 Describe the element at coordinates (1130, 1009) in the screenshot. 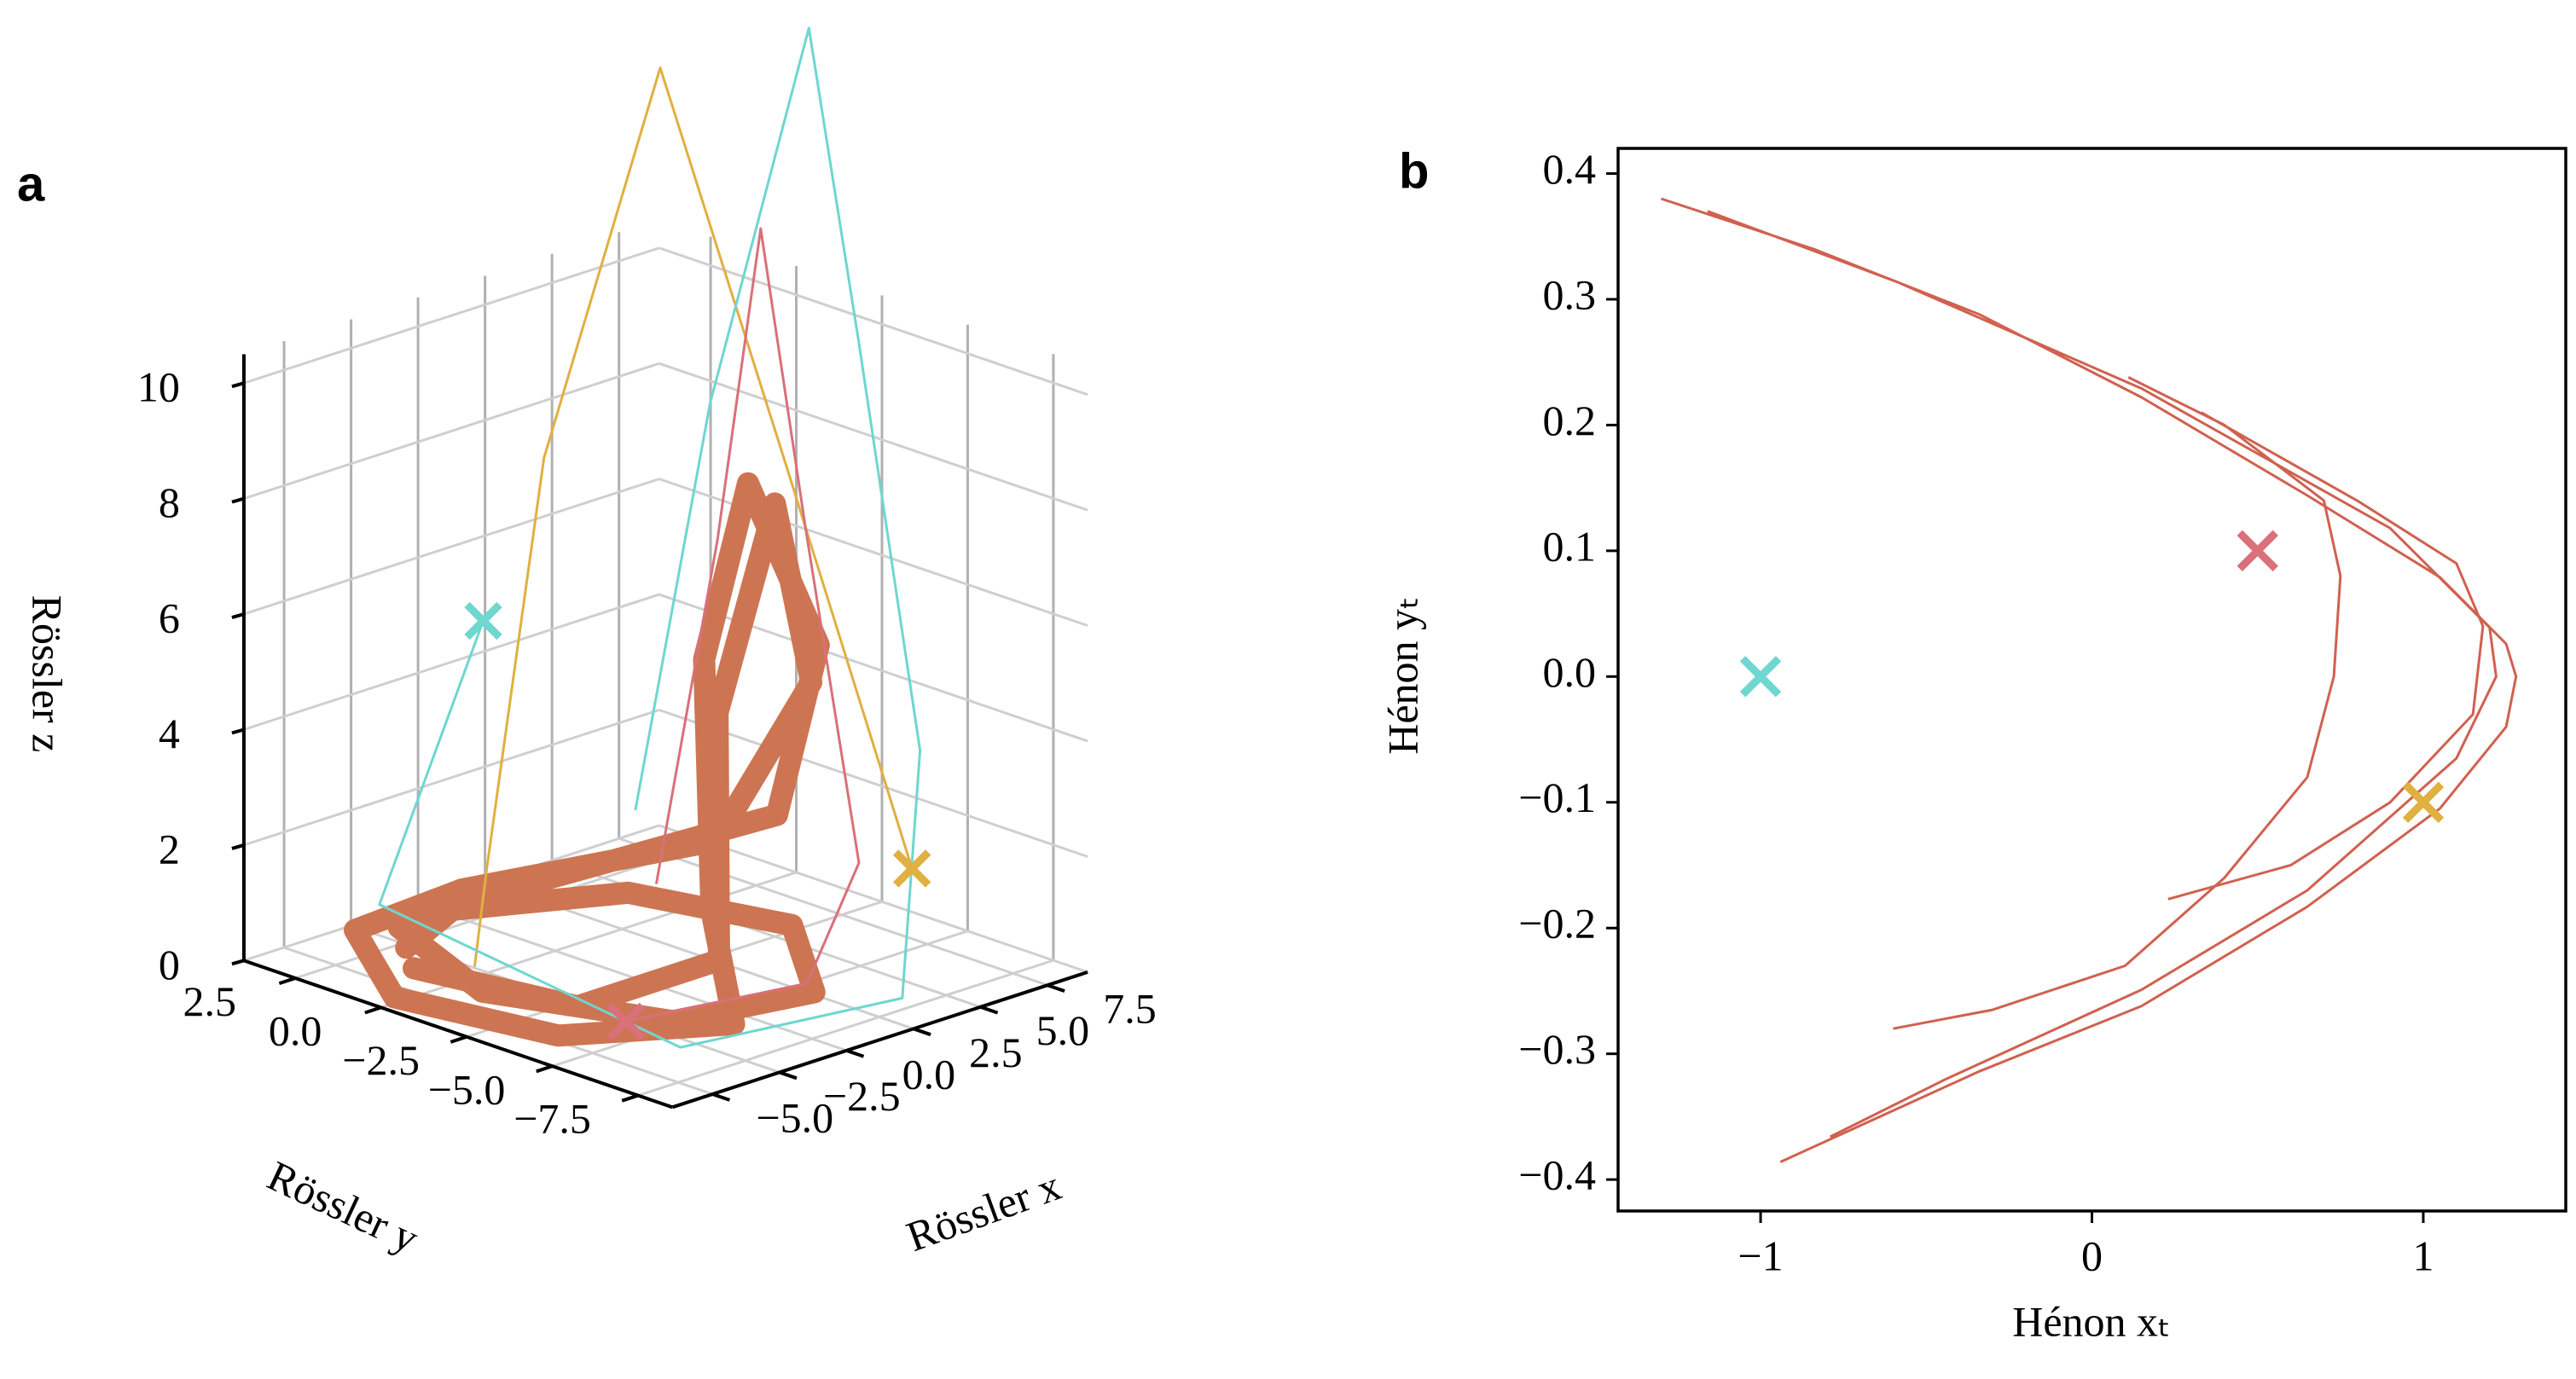

I see `x-tick-label: 7.5` at that location.